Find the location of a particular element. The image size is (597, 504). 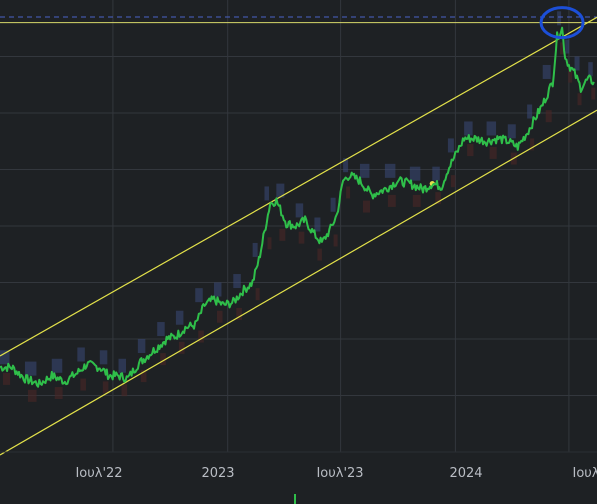

x-tick-label: Ιουλ'22 is located at coordinates (98, 473).